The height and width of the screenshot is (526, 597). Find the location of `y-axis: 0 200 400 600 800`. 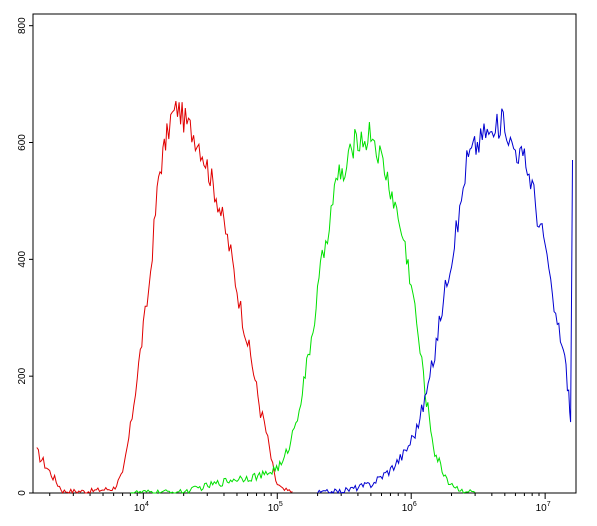

y-axis: 0 200 400 600 800 is located at coordinates (25, 256).